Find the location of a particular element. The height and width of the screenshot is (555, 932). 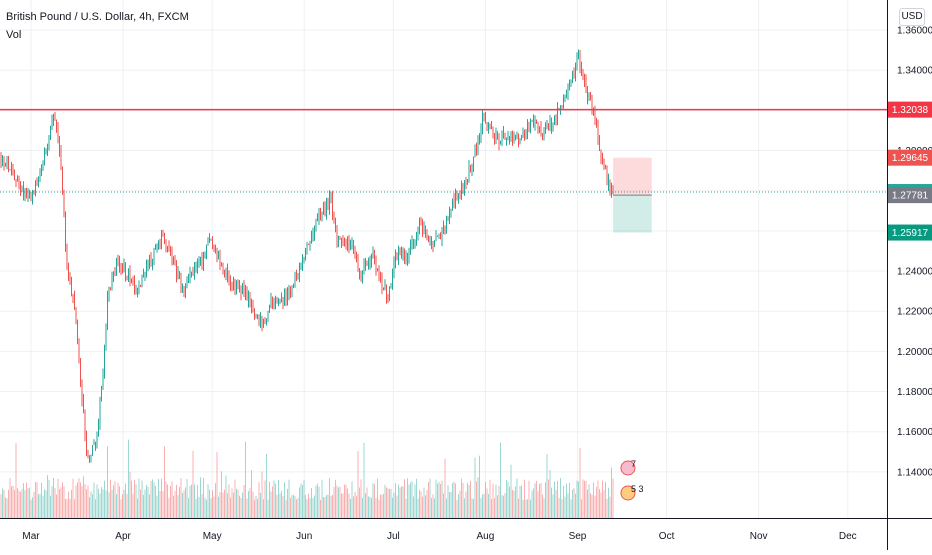

x-tick-label: Jun is located at coordinates (304, 536).